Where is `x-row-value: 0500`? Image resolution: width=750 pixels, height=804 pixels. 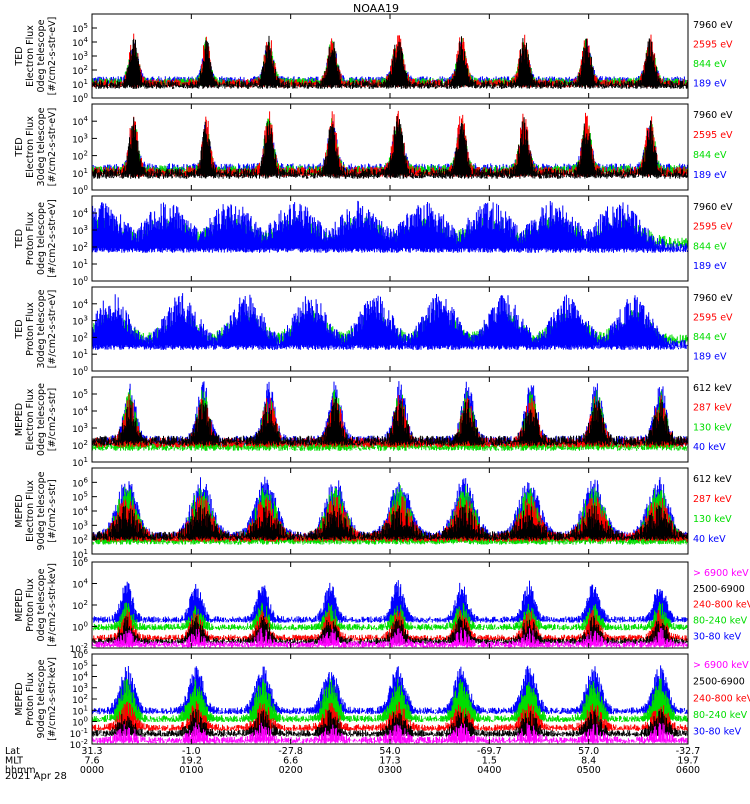
x-row-value: 0500 is located at coordinates (589, 770).